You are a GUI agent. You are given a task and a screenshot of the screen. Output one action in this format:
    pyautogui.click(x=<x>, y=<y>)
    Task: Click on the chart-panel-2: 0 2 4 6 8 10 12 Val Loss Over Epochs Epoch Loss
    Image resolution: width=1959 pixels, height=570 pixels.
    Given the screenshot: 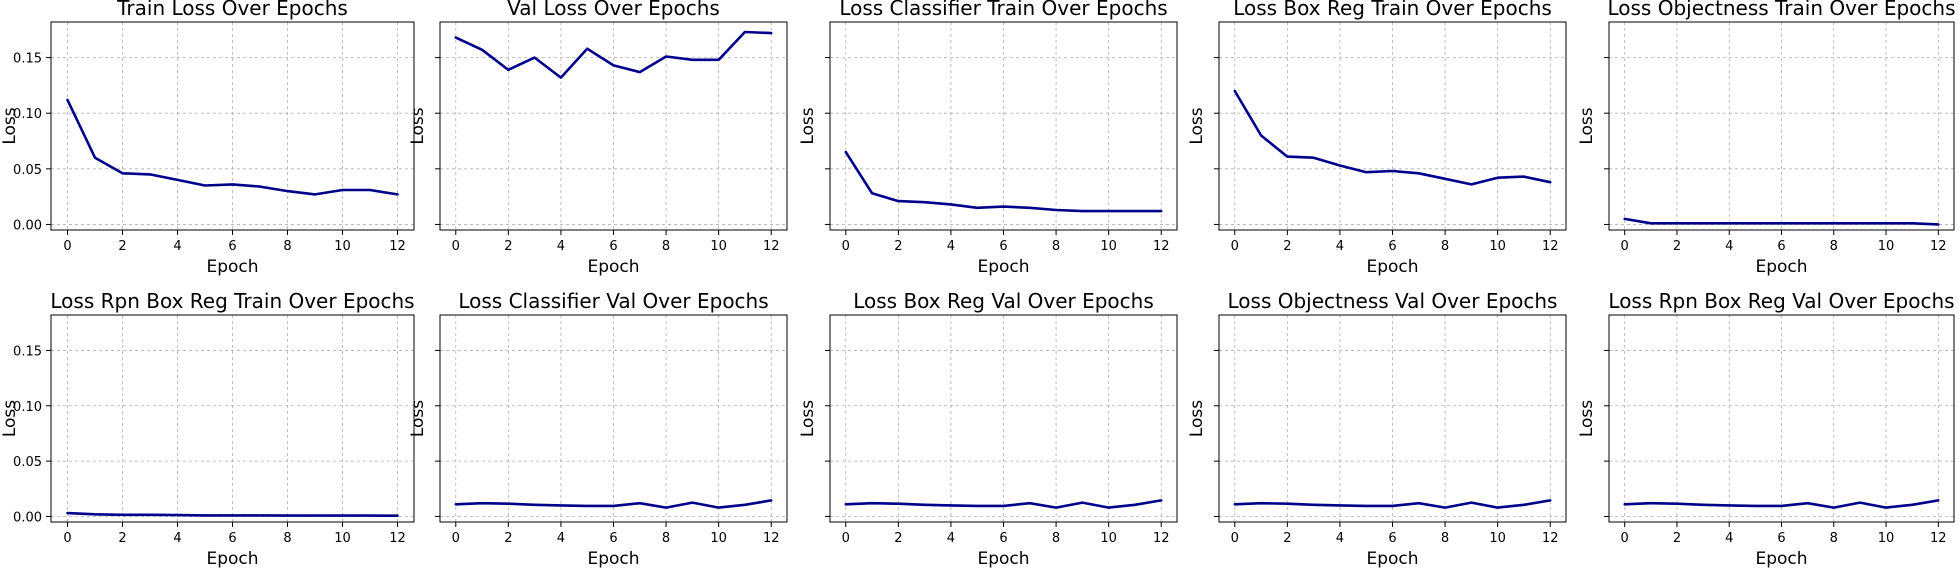 What is the action you would take?
    pyautogui.click(x=598, y=138)
    